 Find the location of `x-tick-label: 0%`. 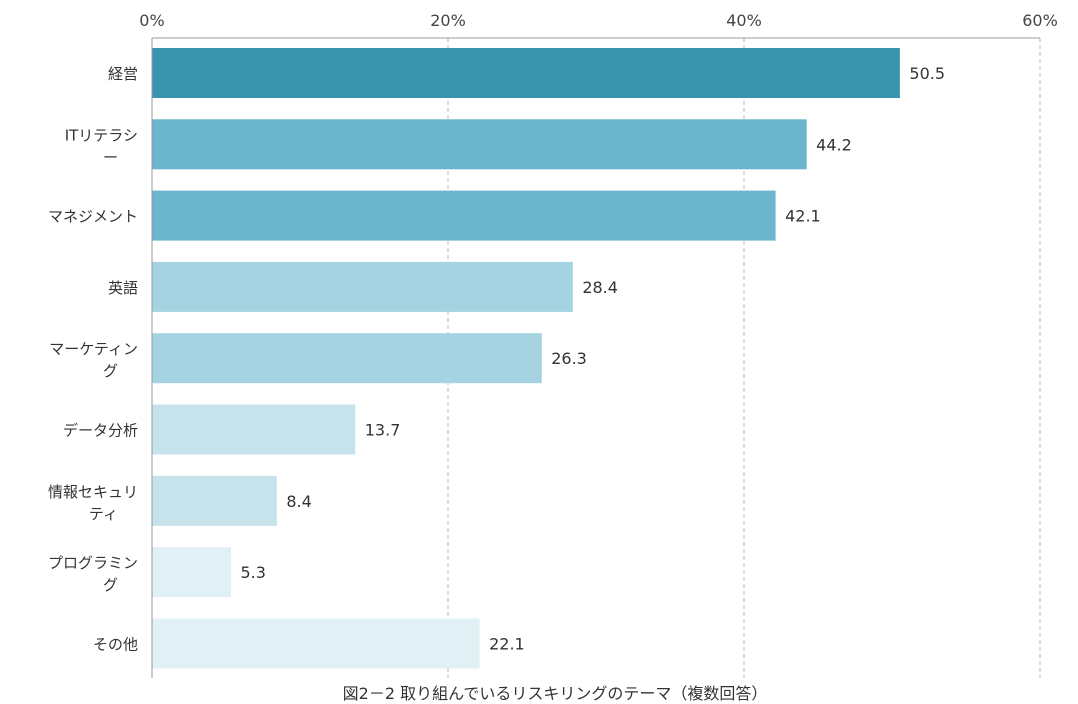

x-tick-label: 0% is located at coordinates (151, 20).